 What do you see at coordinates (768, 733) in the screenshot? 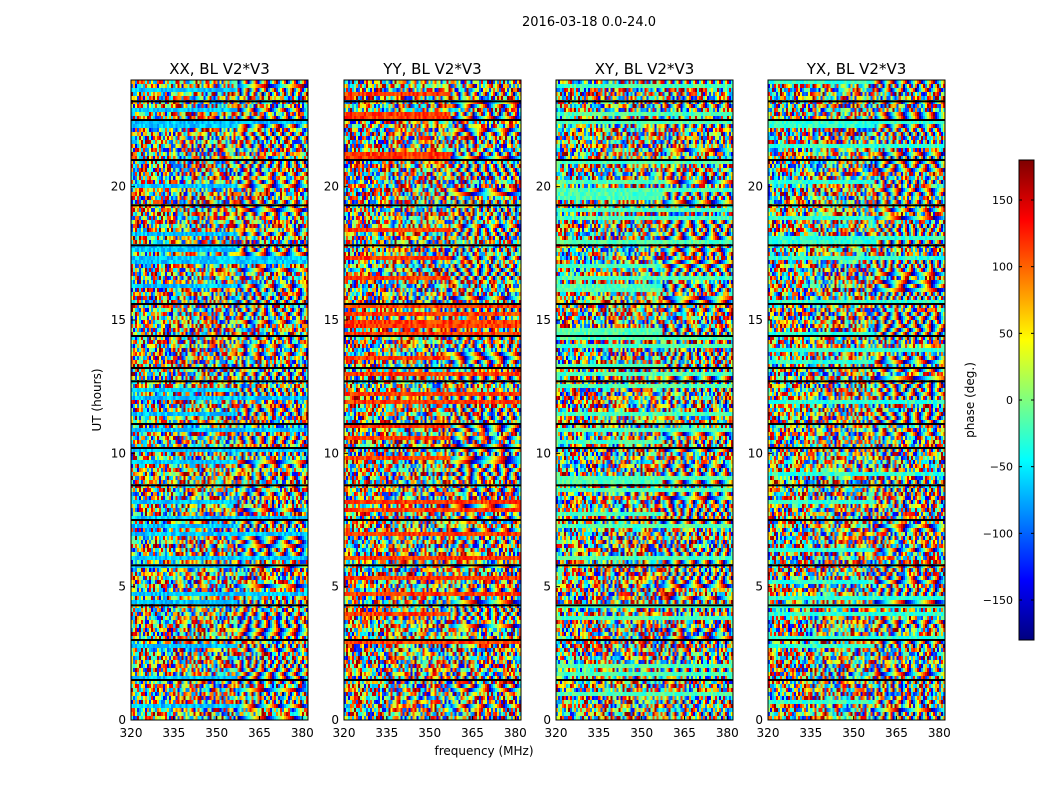
I see `x-tick-label: 320` at bounding box center [768, 733].